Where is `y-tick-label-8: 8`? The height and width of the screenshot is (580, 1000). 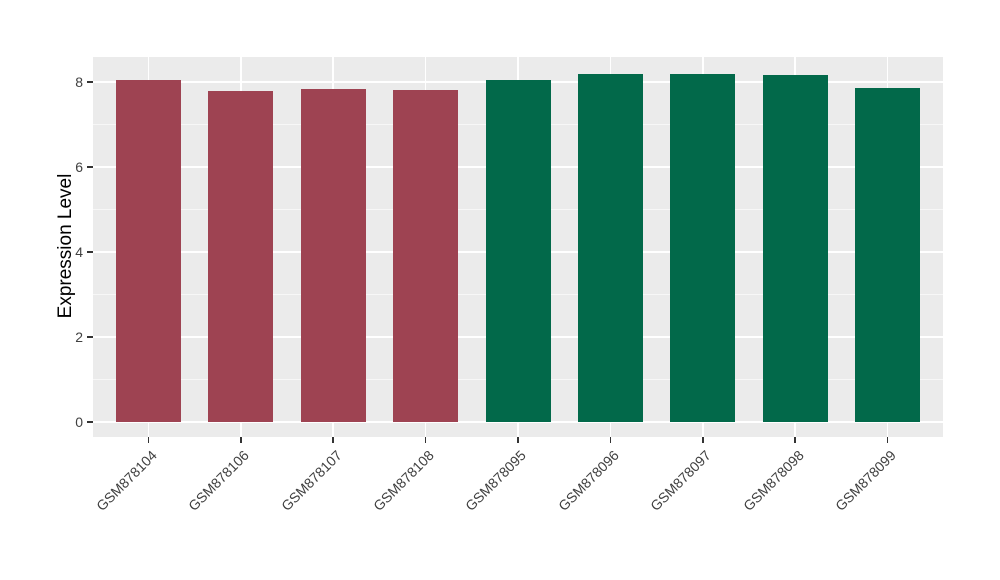
y-tick-label-8: 8 is located at coordinates (79, 82).